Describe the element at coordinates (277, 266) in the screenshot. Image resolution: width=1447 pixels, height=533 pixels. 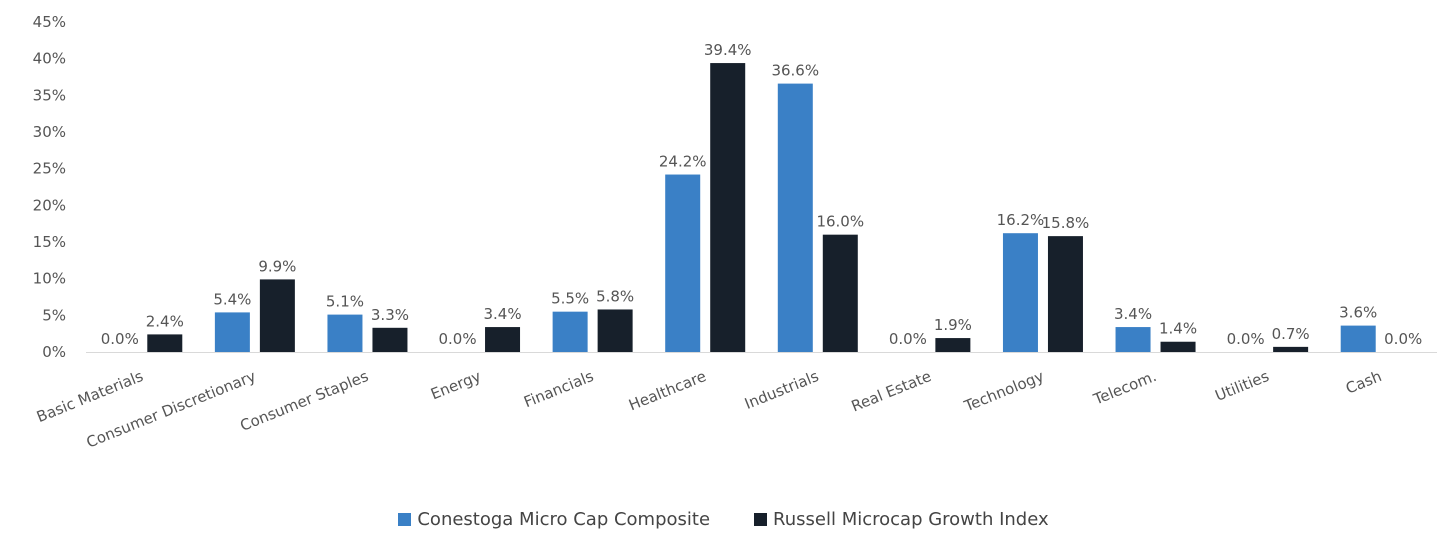
I see `data-label-index: 9.9%` at that location.